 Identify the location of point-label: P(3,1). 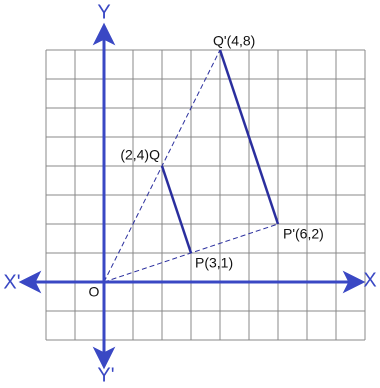
(214, 263).